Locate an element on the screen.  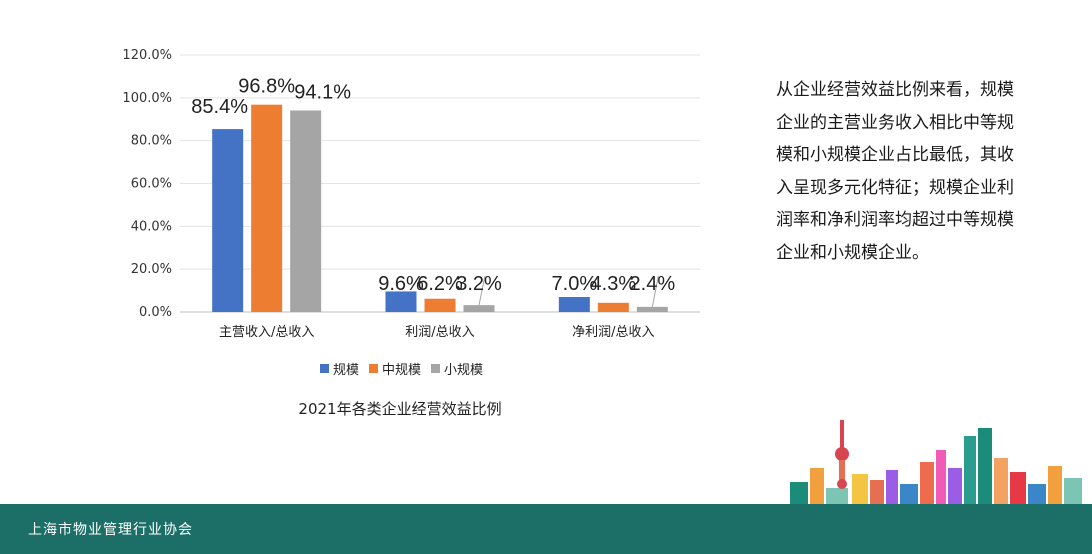
x-tick-label: 主营收入/总收入 is located at coordinates (266, 332).